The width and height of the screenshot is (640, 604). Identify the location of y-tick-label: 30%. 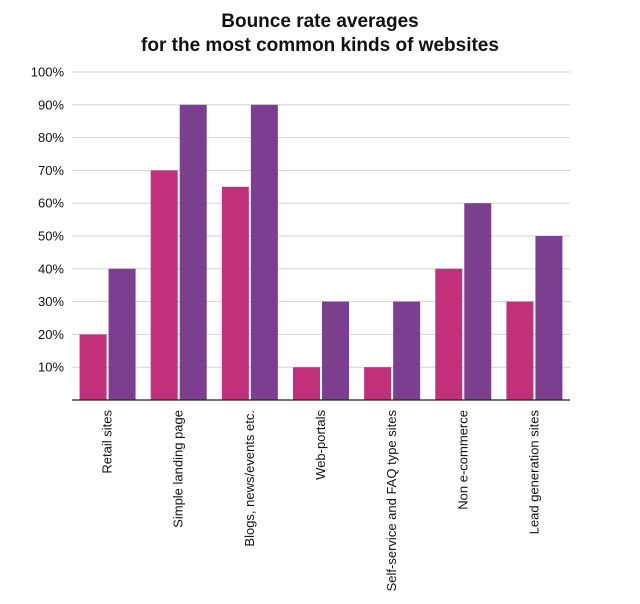
(51, 301).